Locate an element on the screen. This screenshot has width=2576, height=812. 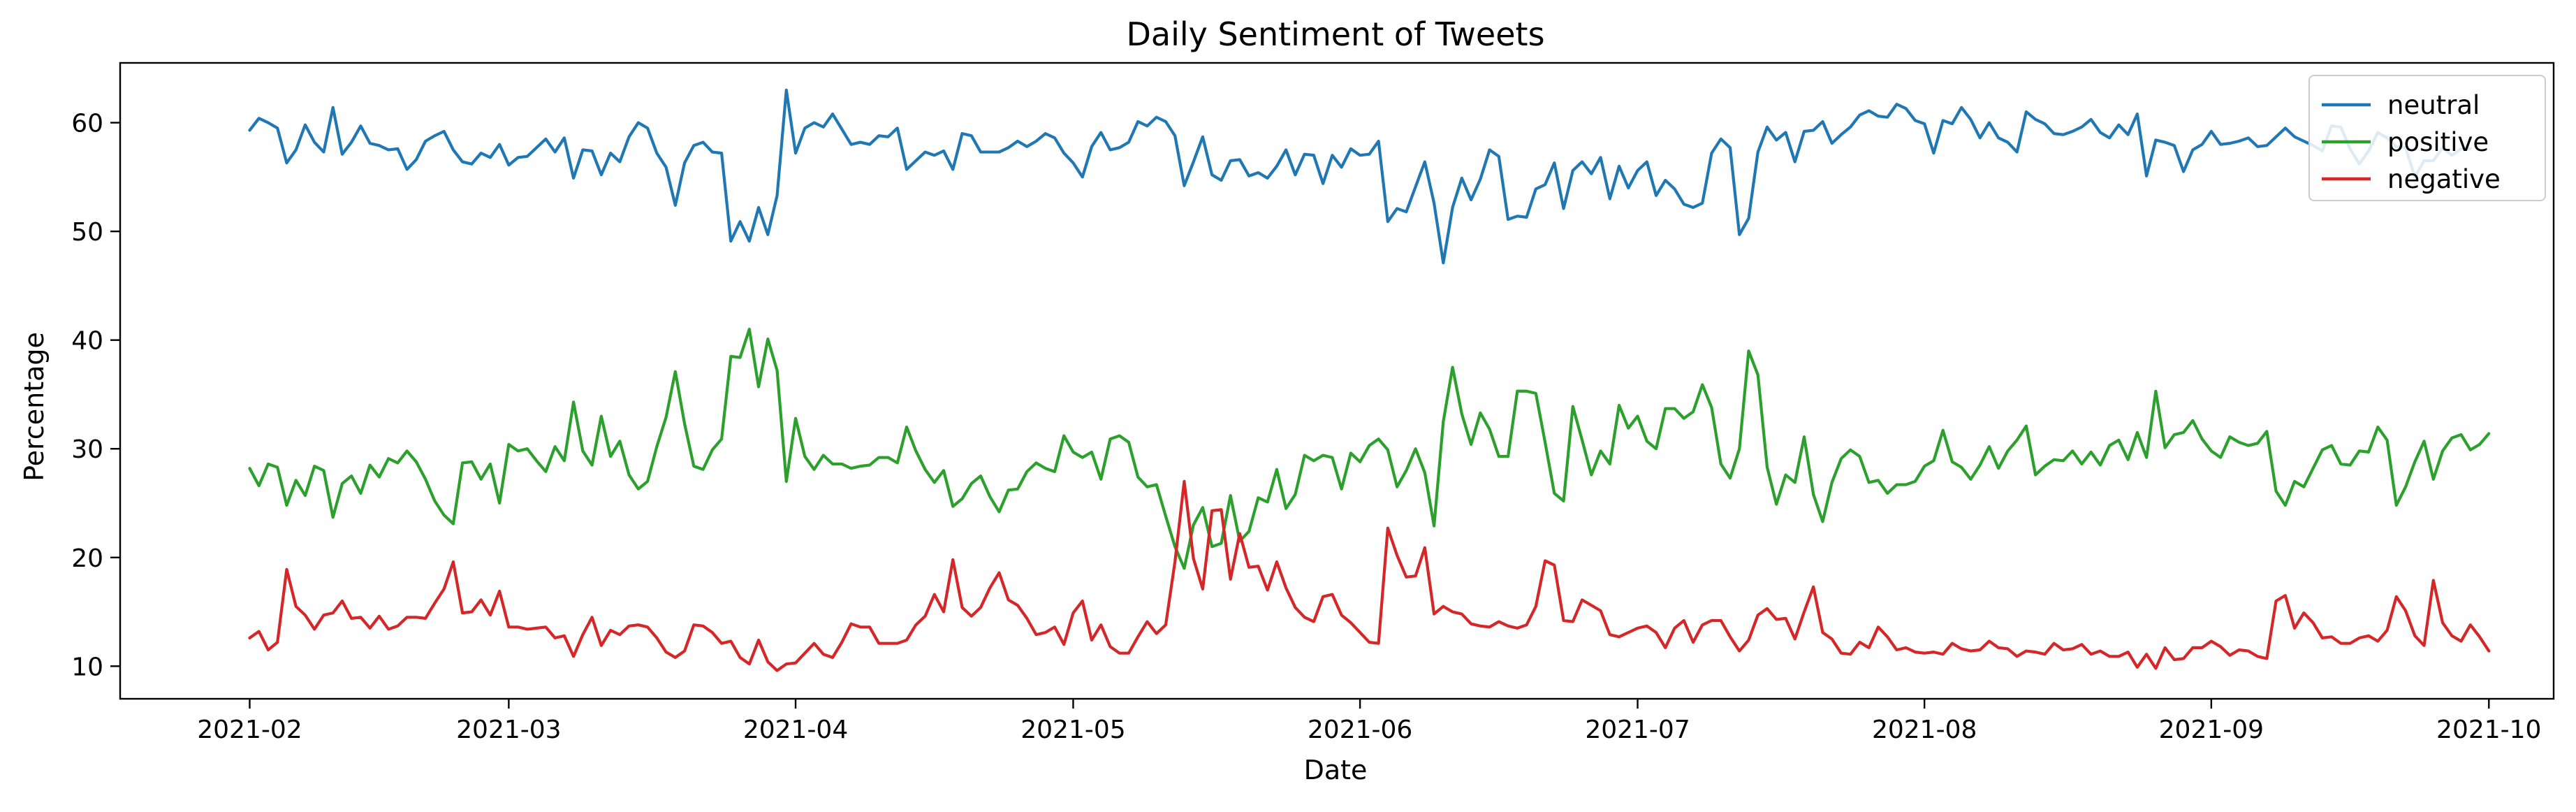
x-tick-label: 2021-07 is located at coordinates (1637, 730).